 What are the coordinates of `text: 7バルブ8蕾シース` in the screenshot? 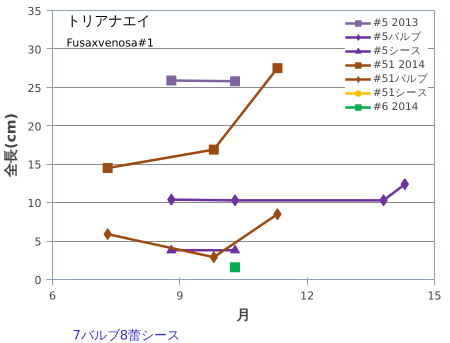 It's located at (126, 335).